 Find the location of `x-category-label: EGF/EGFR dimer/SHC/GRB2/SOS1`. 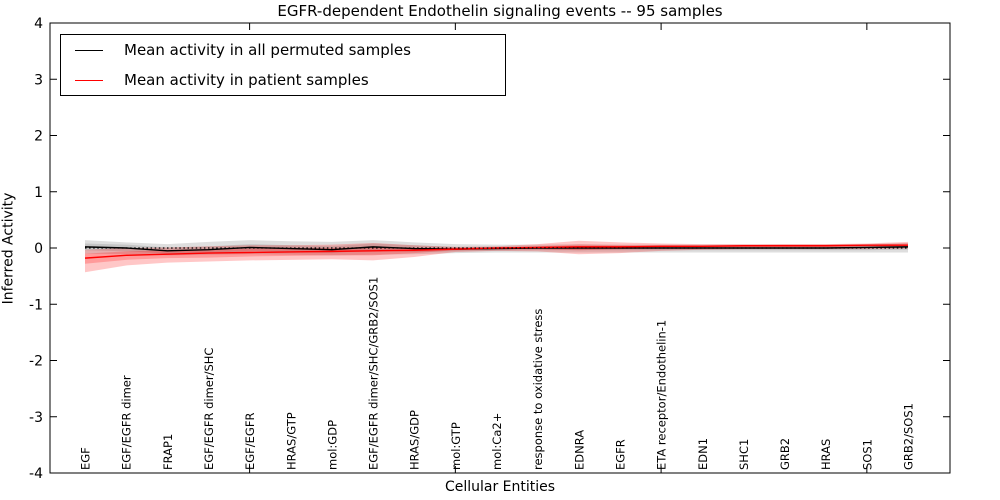

x-category-label: EGF/EGFR dimer/SHC/GRB2/SOS1 is located at coordinates (374, 373).